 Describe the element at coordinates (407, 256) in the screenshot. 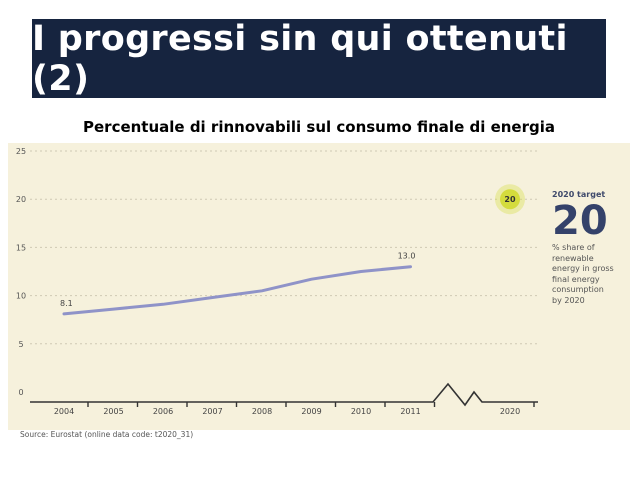

I see `data-label: 13.0` at that location.